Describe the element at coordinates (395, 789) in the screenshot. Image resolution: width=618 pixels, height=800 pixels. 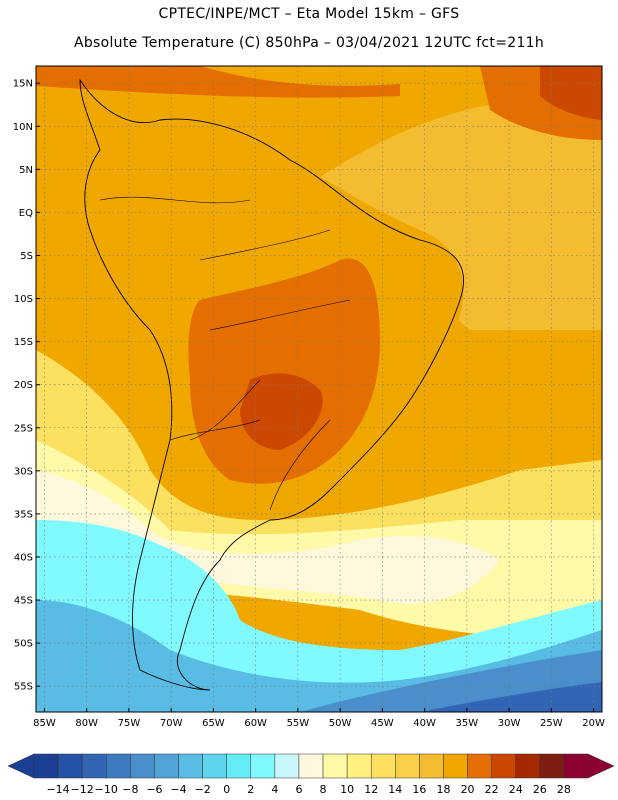
I see `colorbar-label: 14` at that location.